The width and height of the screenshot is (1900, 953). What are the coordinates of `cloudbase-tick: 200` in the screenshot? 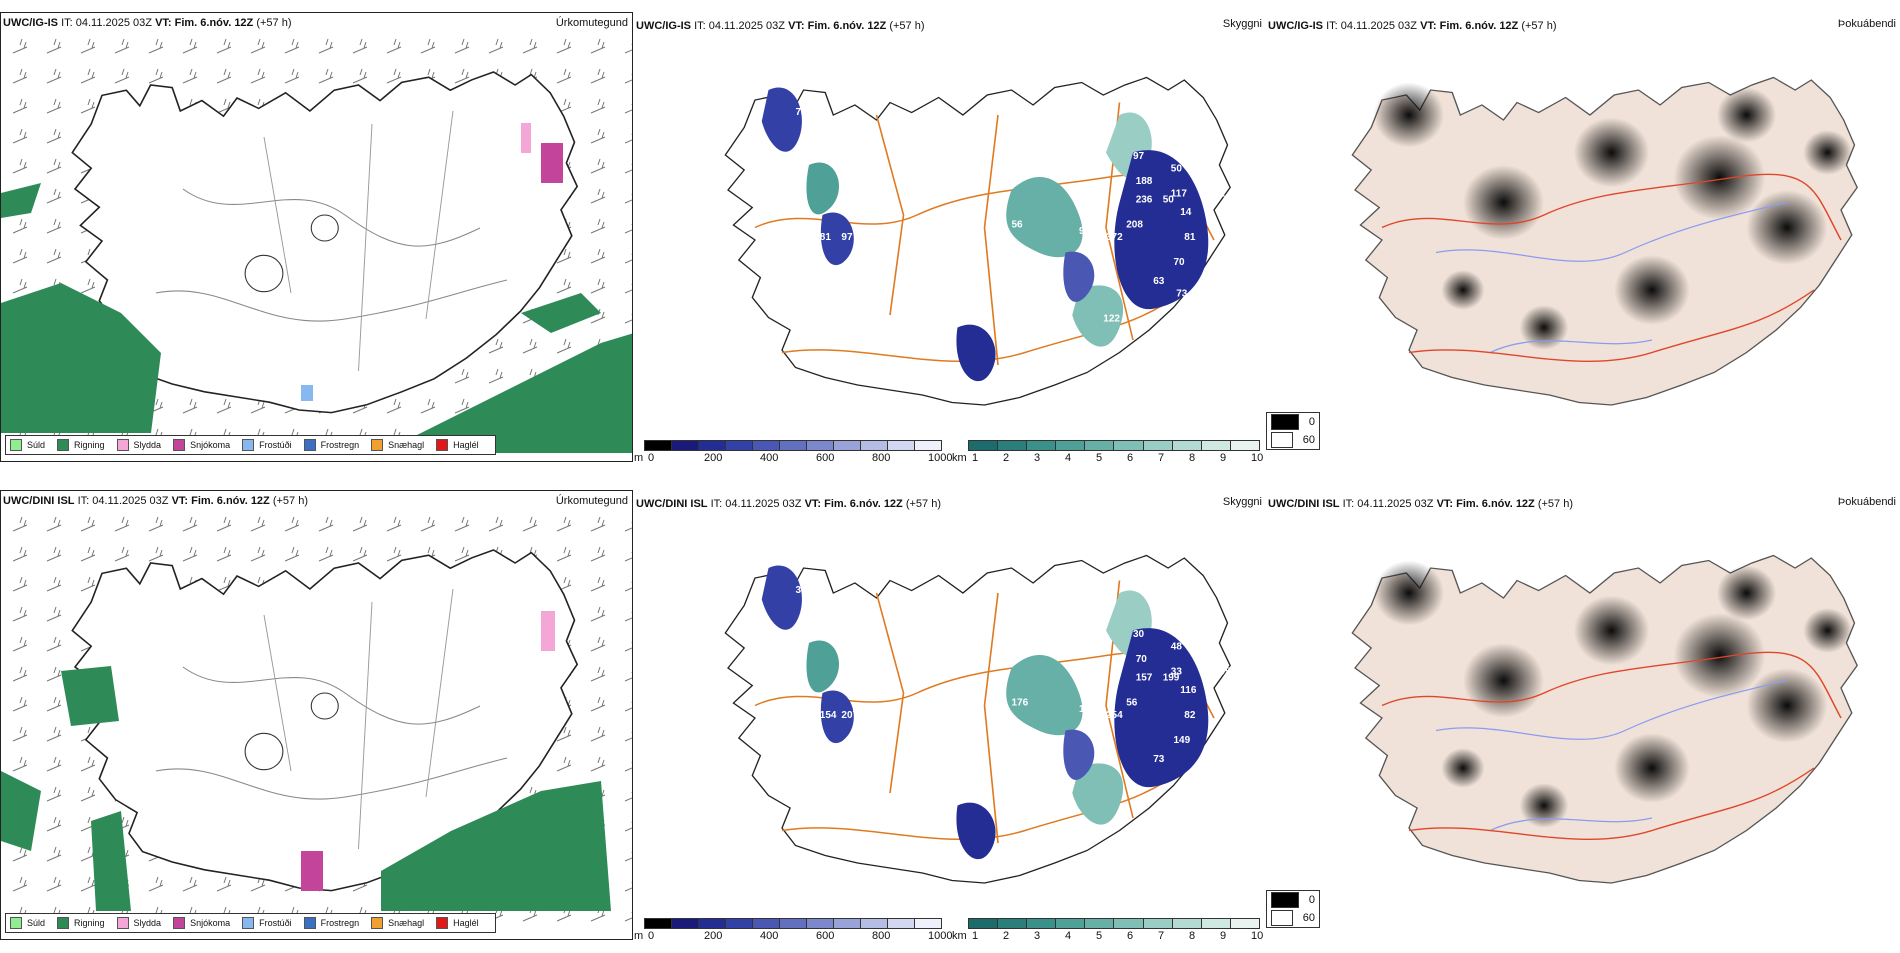 It's located at (713, 458).